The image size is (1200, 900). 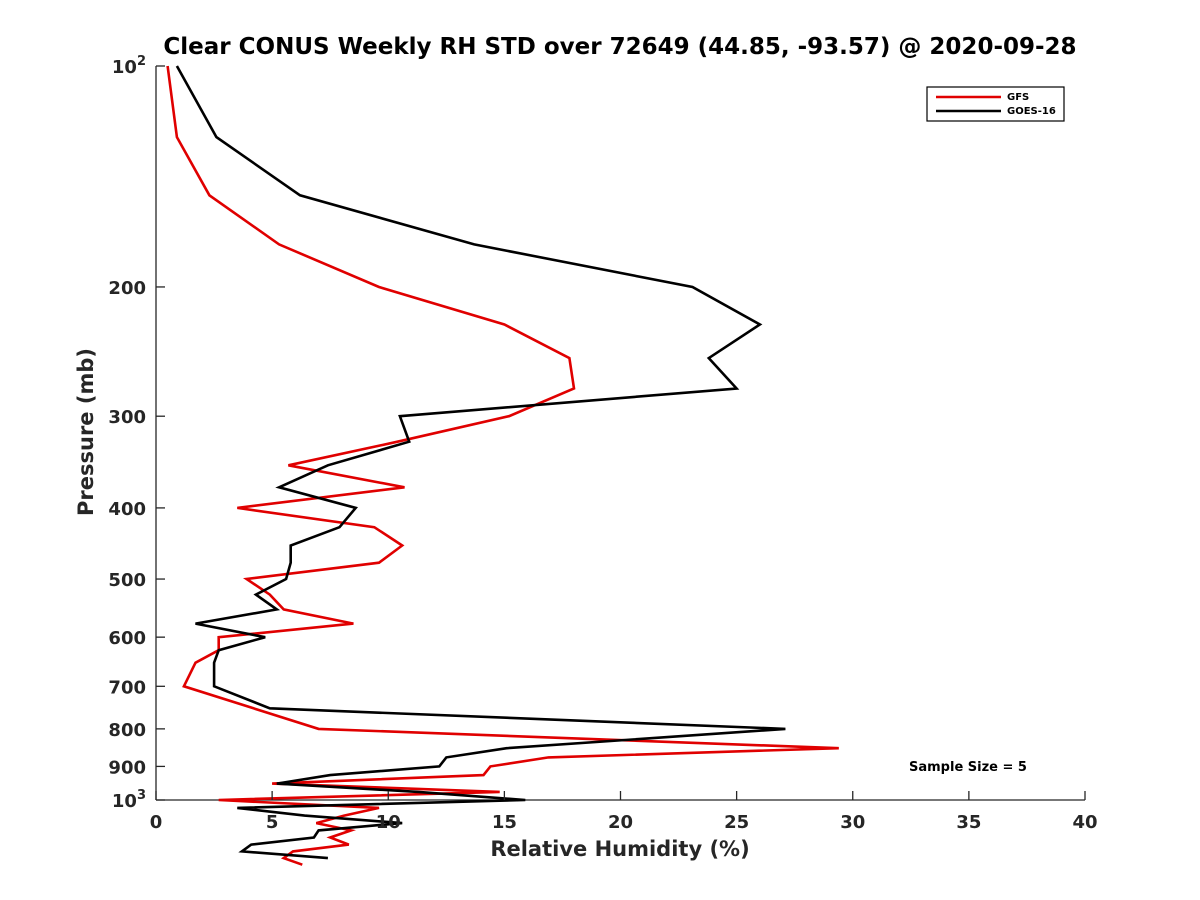 What do you see at coordinates (1031, 111) in the screenshot?
I see `legend-label-goes16: GOES-16` at bounding box center [1031, 111].